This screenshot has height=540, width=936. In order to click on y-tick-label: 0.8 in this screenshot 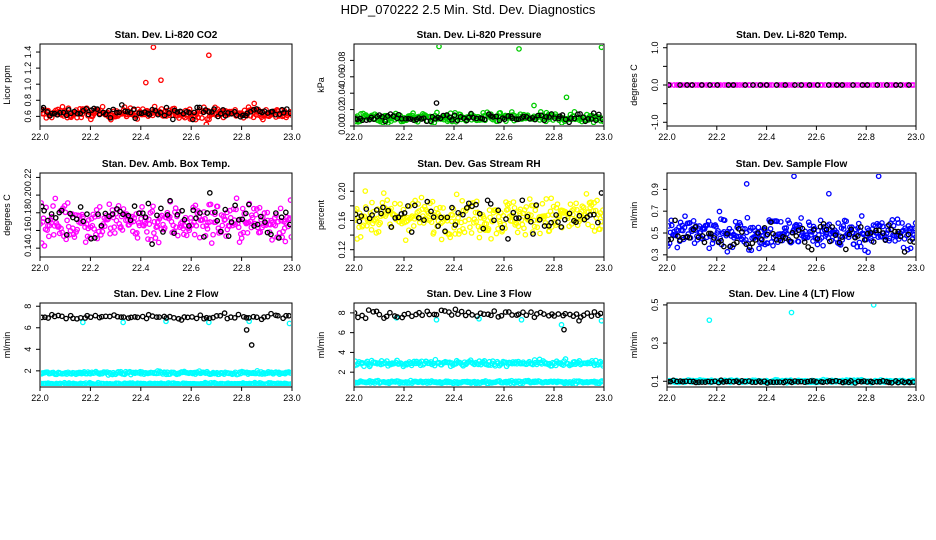, I will do `click(28, 100)`.